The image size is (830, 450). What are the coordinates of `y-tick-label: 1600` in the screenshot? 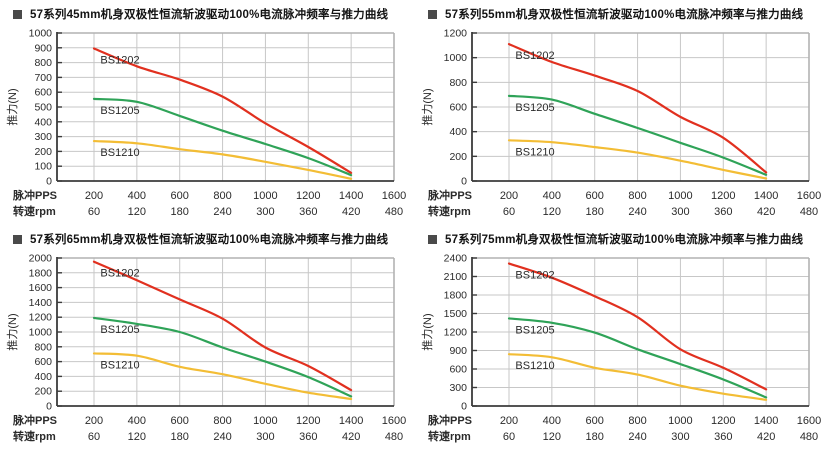 It's located at (41, 288).